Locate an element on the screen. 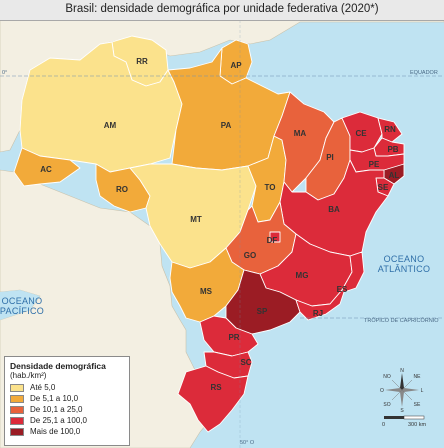 This screenshot has height=448, width=444. label-rj: RJ is located at coordinates (318, 313).